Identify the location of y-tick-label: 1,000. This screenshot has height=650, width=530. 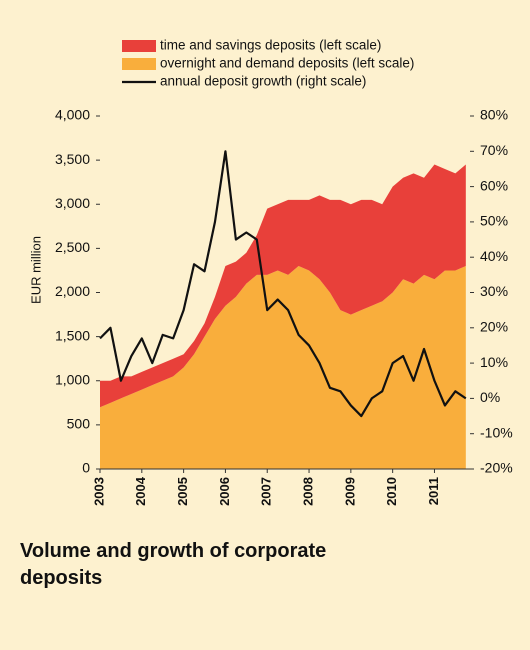
(72, 379).